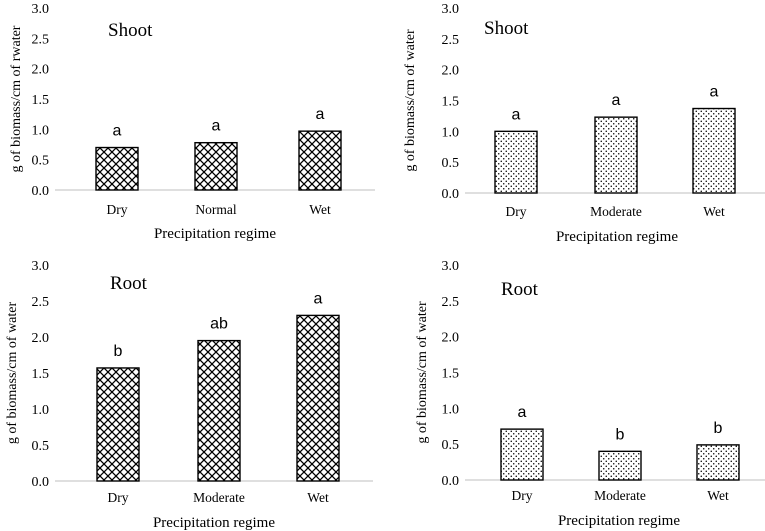 The width and height of the screenshot is (765, 531). I want to click on y-axis-label: g of biomass/cm of rwater, so click(16, 98).